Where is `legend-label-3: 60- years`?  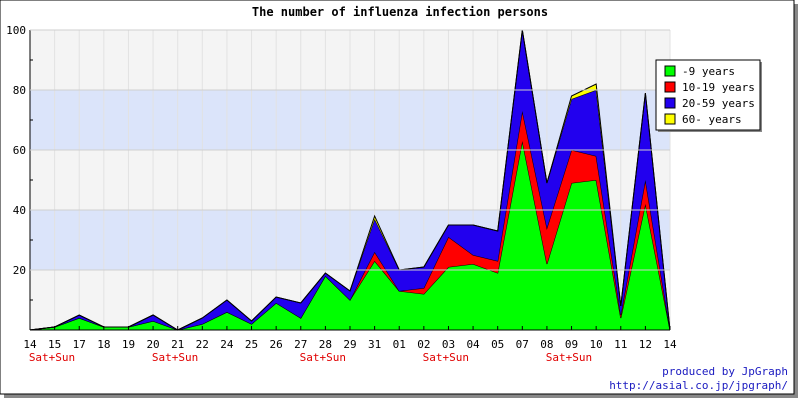
legend-label-3: 60- years is located at coordinates (712, 119).